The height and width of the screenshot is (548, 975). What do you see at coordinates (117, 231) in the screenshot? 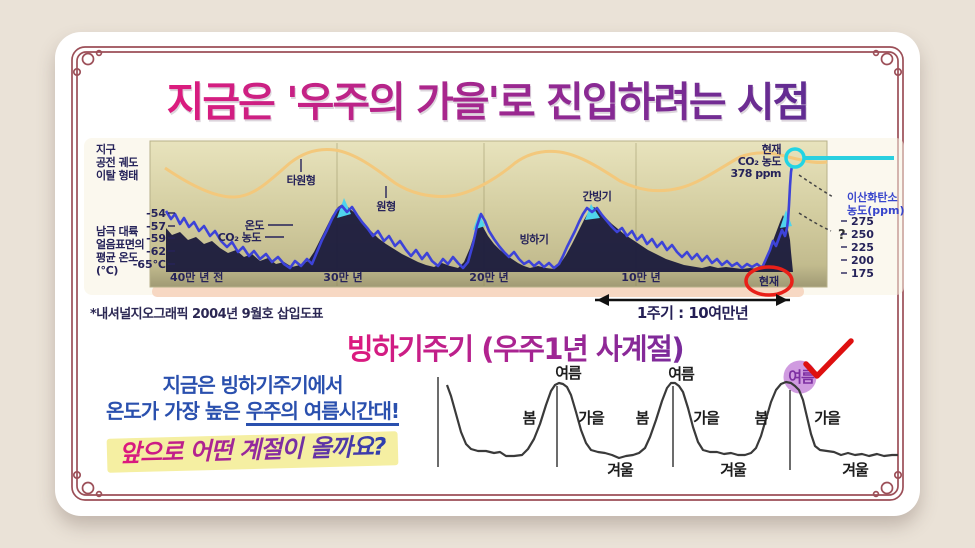
I see `temp-axis-label: 남극 대륙` at bounding box center [117, 231].